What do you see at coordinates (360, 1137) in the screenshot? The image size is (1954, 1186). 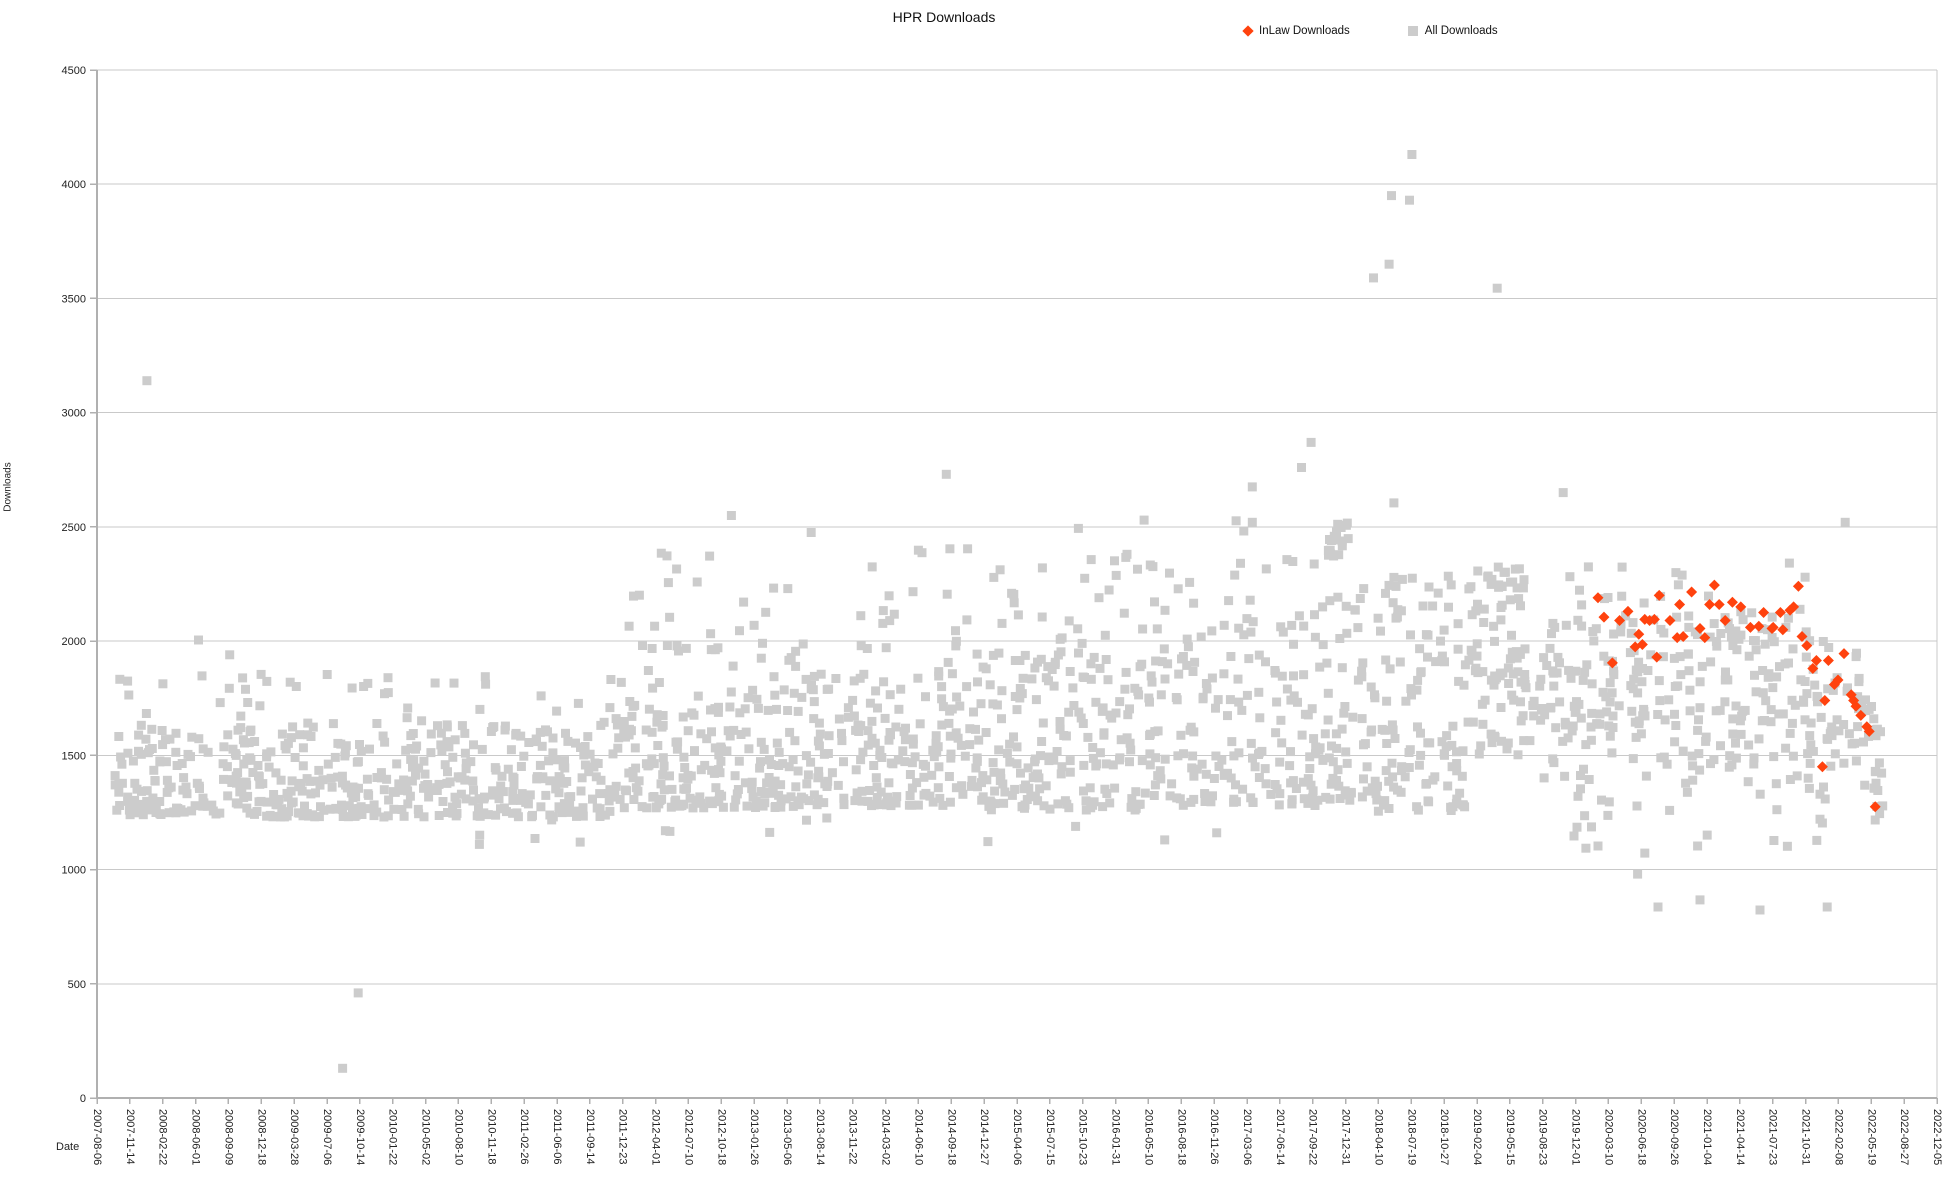 I see `x-tick-label: 2009-10-14` at bounding box center [360, 1137].